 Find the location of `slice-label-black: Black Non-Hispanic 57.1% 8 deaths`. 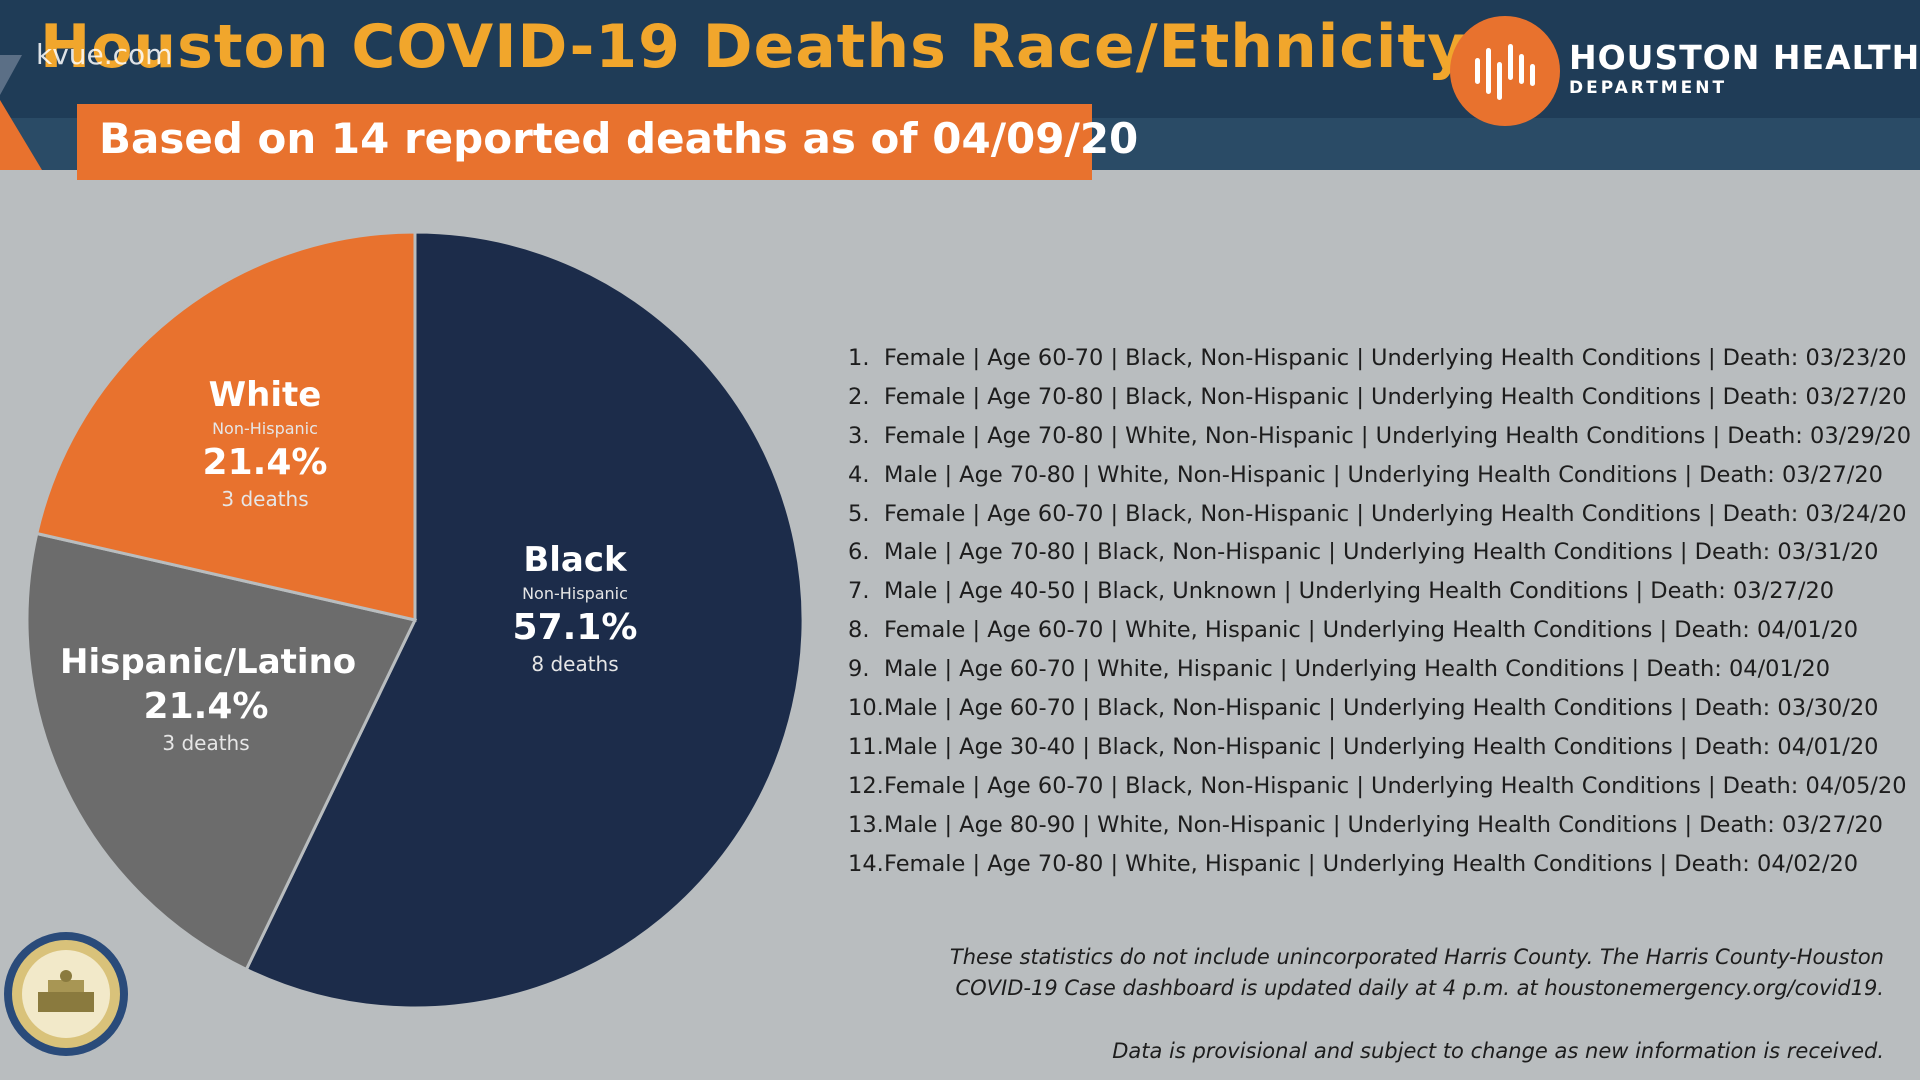

slice-label-black: Black Non-Hispanic 57.1% 8 deaths is located at coordinates (575, 608).